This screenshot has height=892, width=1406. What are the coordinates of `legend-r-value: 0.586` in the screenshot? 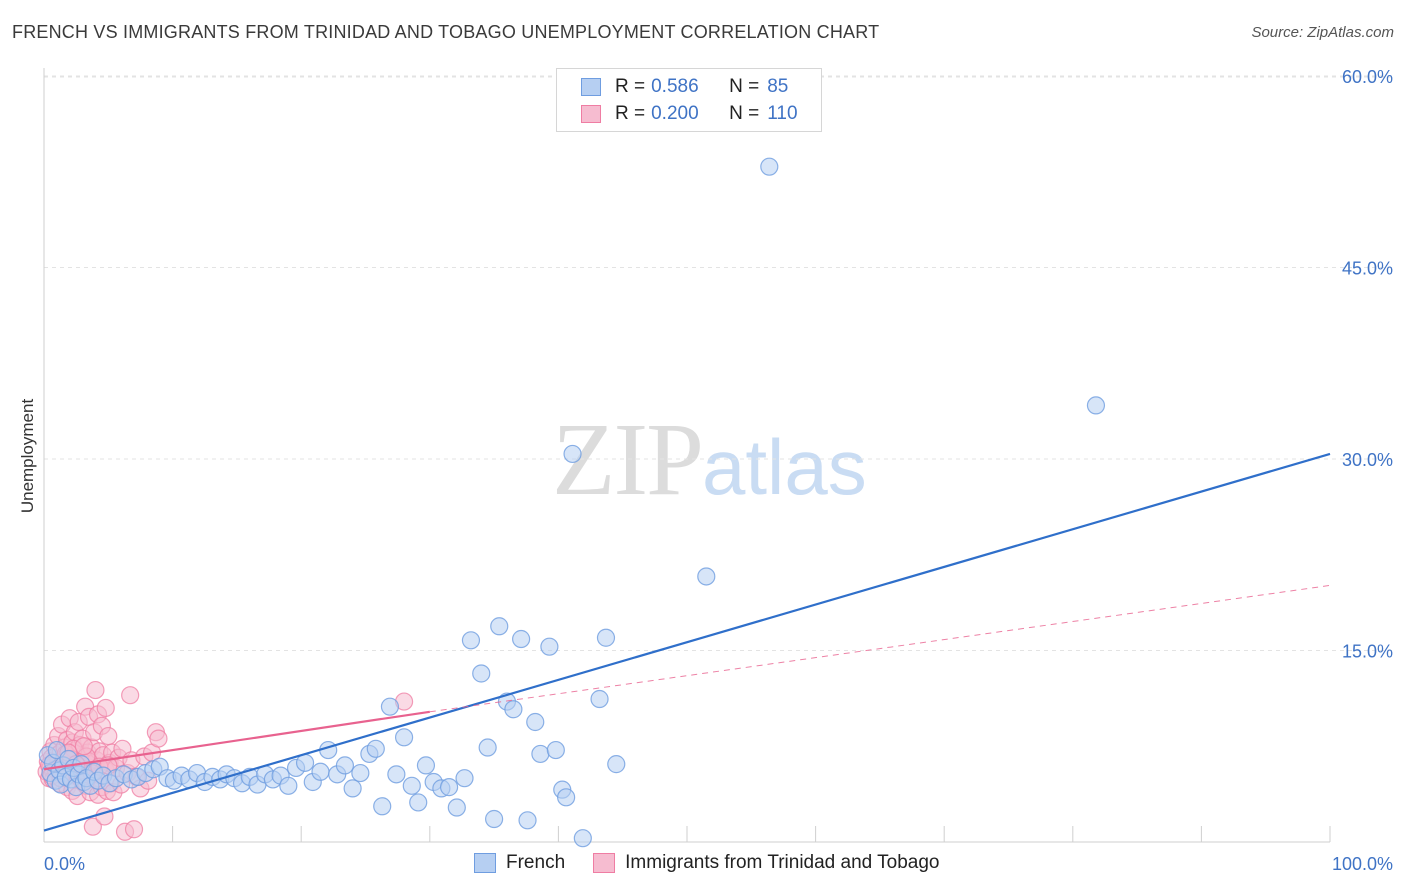 It's located at (675, 86).